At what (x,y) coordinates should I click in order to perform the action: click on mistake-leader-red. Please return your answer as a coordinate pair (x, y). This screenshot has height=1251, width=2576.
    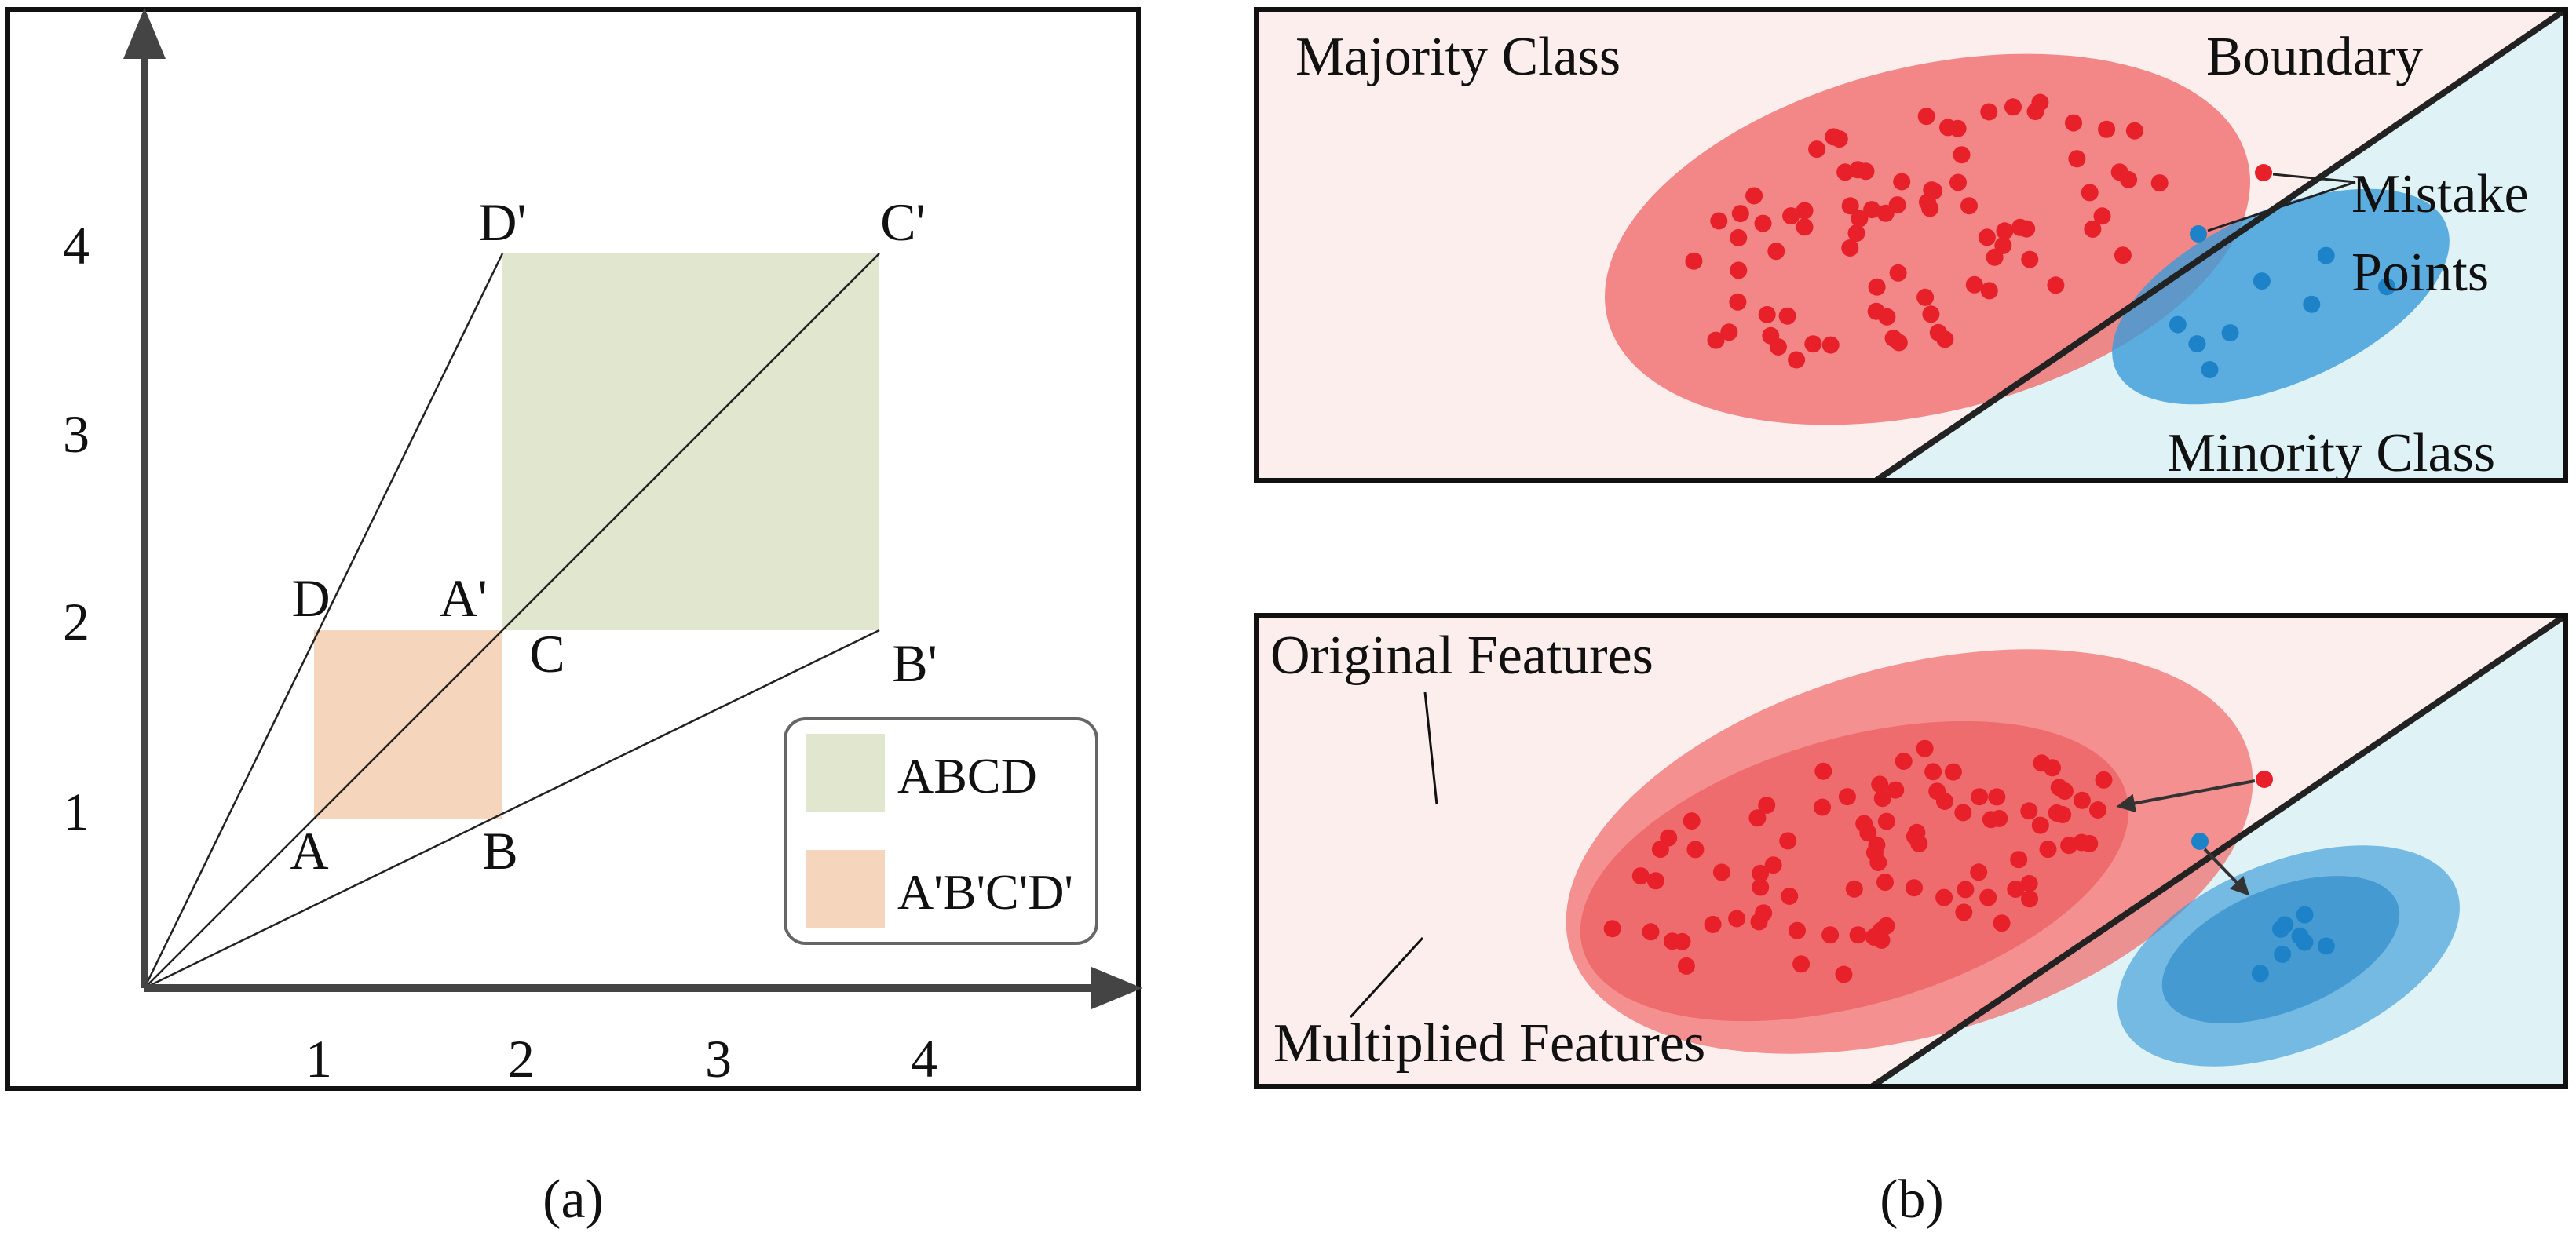
    Looking at the image, I should click on (2314, 178).